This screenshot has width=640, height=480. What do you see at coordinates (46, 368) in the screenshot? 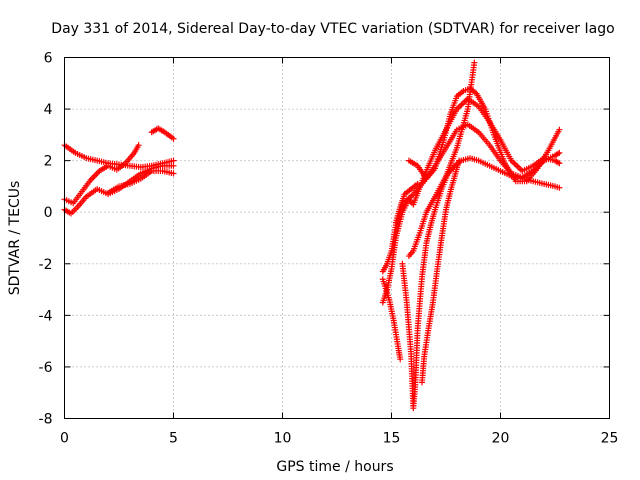
I see `y-tick-label: -6` at bounding box center [46, 368].